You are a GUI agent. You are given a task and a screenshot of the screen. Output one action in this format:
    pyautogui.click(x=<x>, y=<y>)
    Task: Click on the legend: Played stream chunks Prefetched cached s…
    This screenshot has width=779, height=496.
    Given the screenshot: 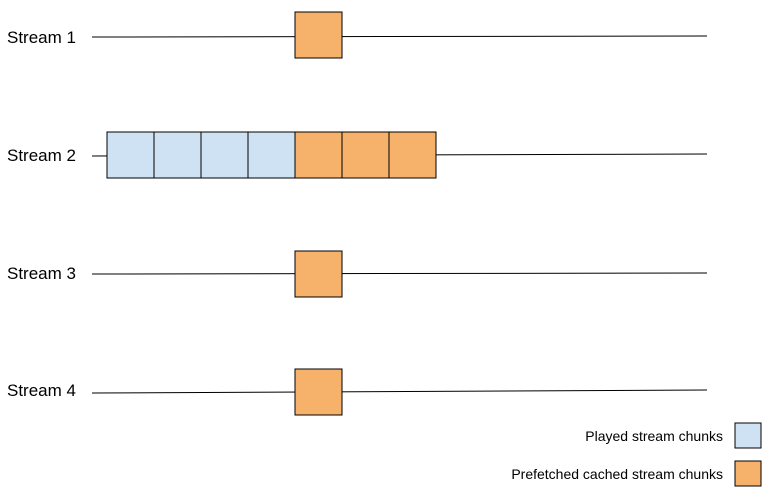 What is the action you would take?
    pyautogui.click(x=636, y=454)
    